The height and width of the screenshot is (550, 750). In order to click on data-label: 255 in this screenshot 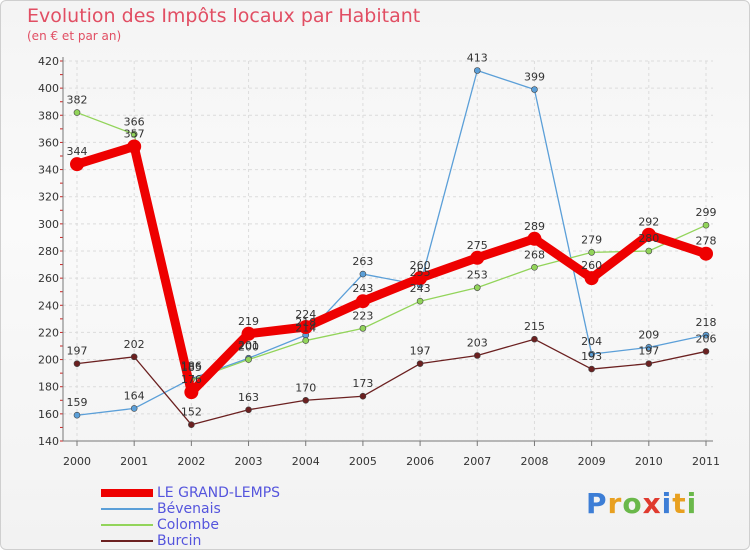, I will do `click(420, 272)`.